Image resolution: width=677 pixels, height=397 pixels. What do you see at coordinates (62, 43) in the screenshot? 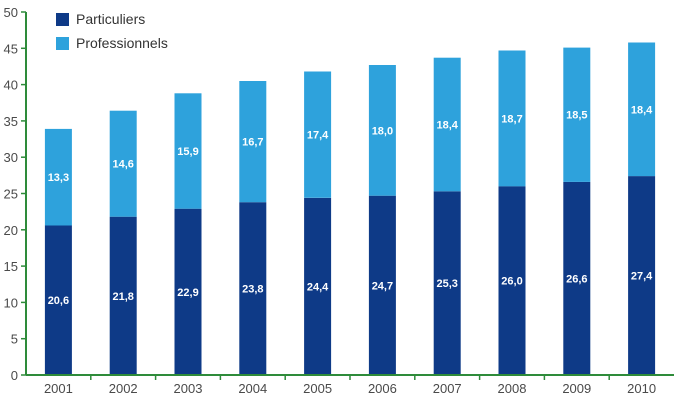
I see `legend-swatch-professionnels` at bounding box center [62, 43].